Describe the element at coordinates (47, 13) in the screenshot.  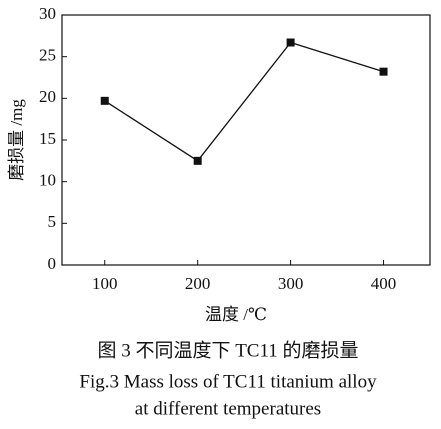
I see `y-tick-label: 30` at that location.